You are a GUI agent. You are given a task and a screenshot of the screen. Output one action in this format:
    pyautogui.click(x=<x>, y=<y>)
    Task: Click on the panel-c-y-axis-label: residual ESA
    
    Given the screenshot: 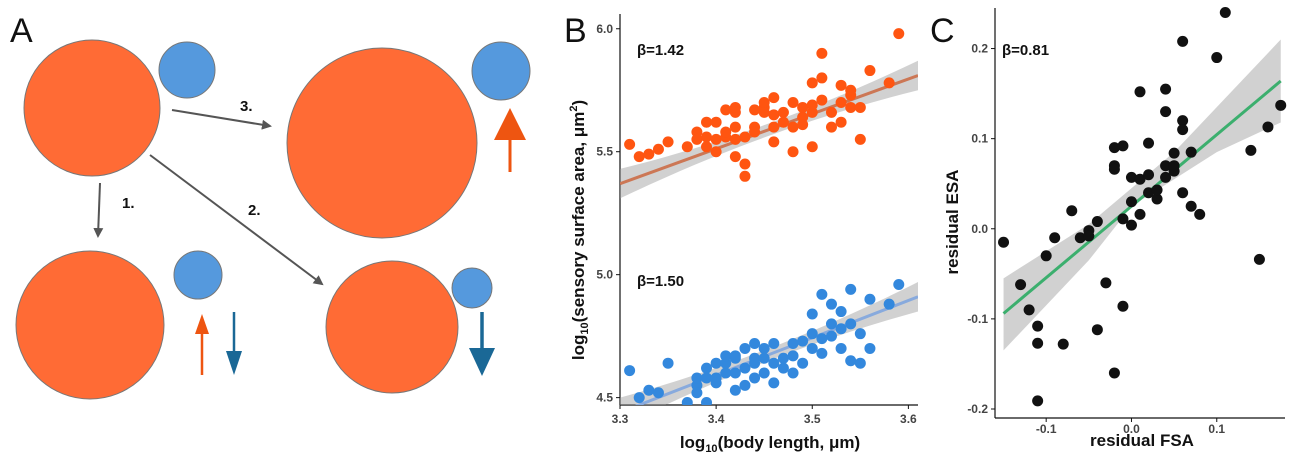 What is the action you would take?
    pyautogui.click(x=952, y=222)
    